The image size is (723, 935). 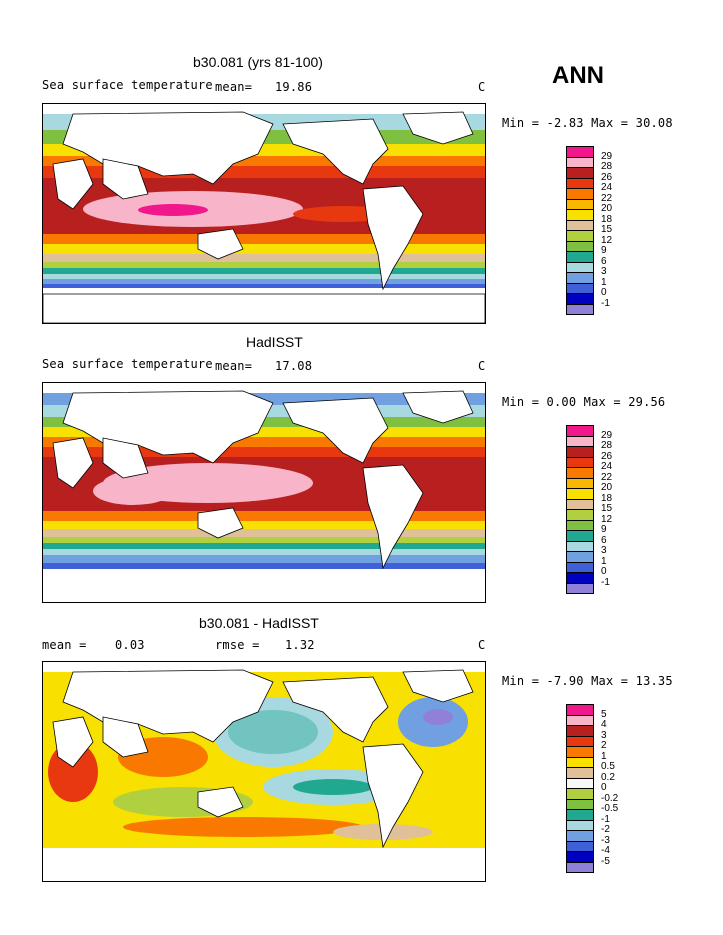 What do you see at coordinates (237, 645) in the screenshot?
I see `panel-3-rmse-label: rmse =` at bounding box center [237, 645].